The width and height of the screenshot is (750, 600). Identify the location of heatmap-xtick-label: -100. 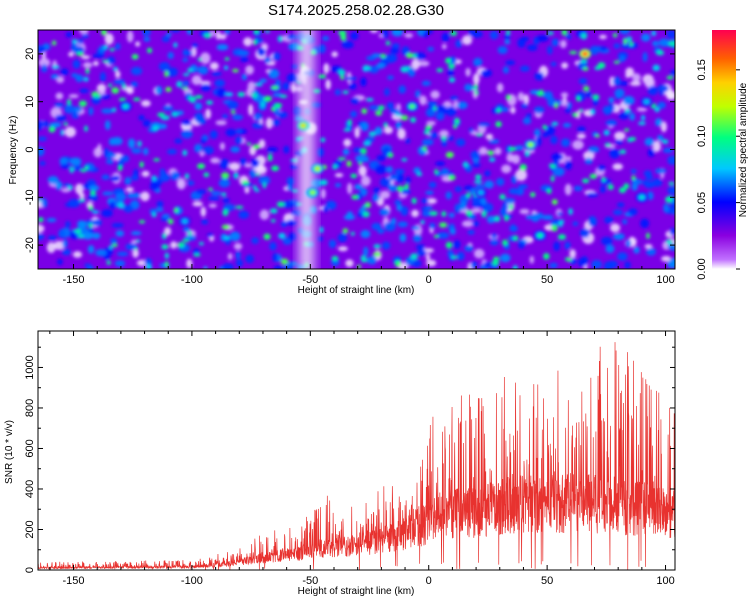
(192, 280).